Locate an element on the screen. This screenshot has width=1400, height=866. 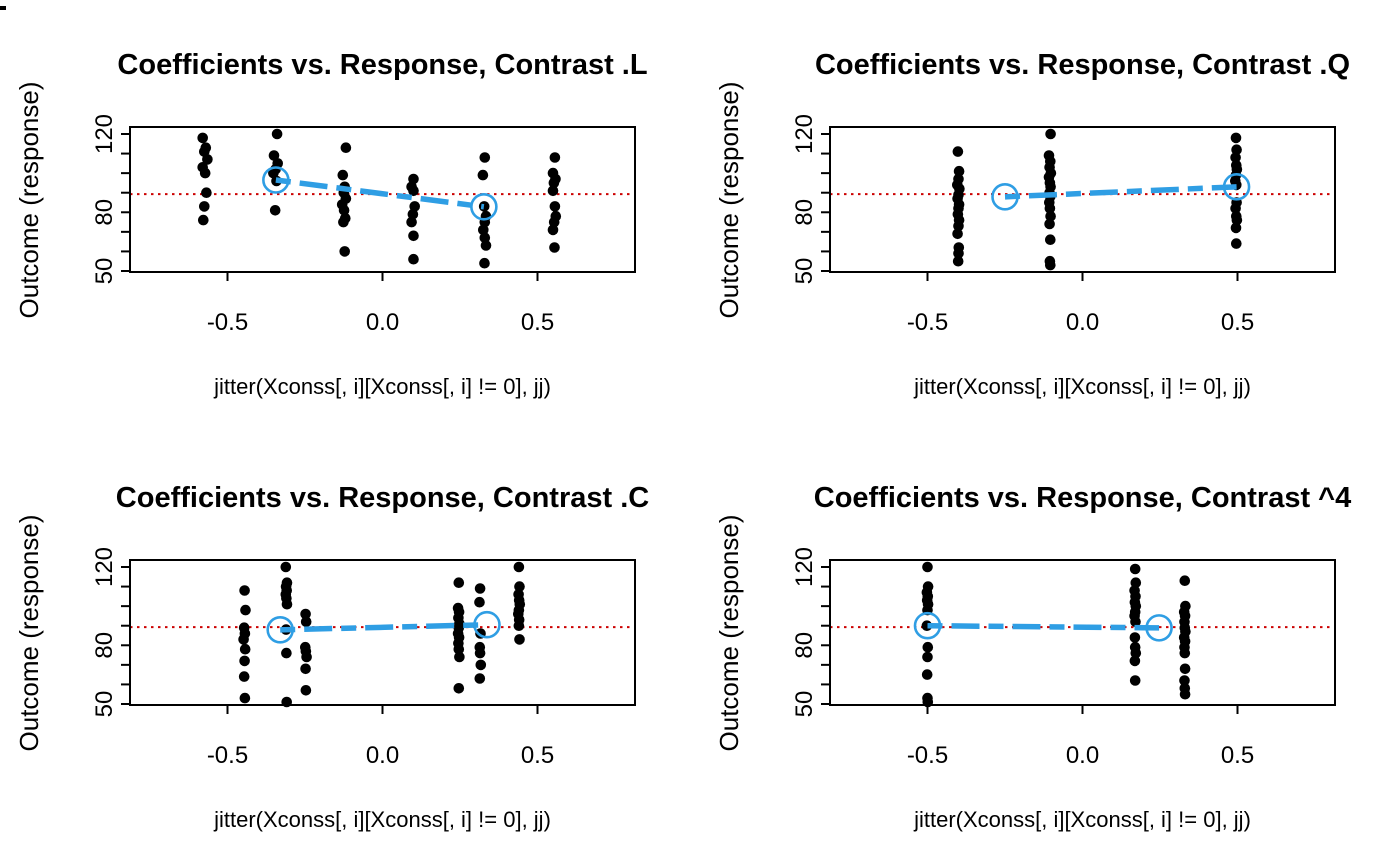
panel-title: Coefficients vs. Response, Contrast ^4 is located at coordinates (1082, 498).